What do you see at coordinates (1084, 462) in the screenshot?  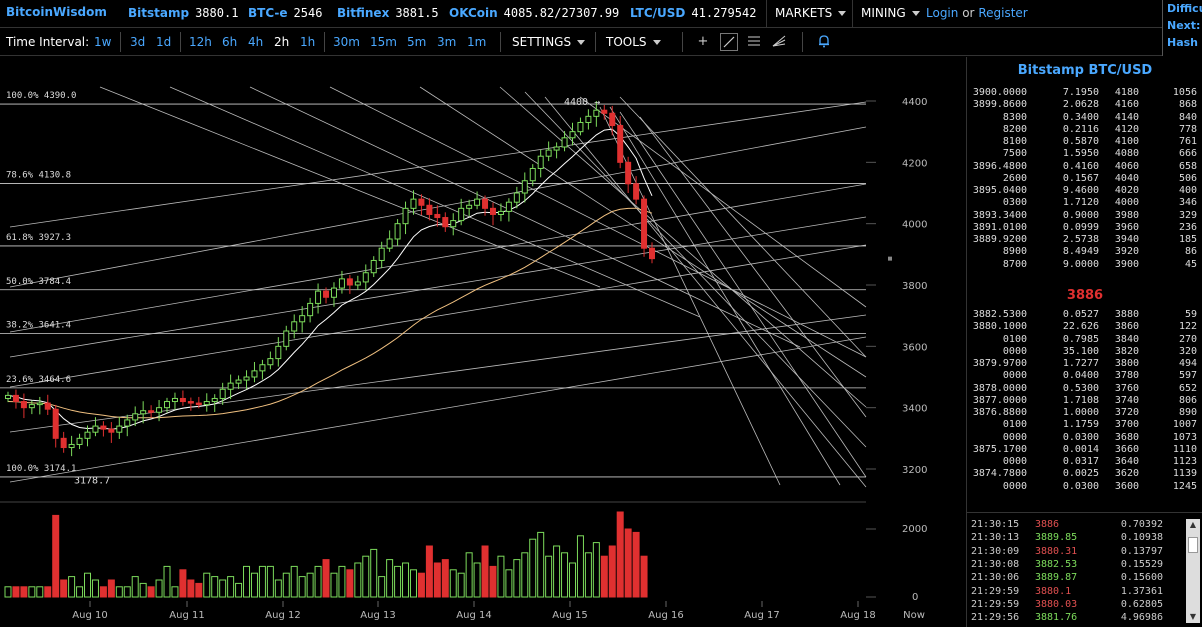 I see `bid-row: 0000 0.0317 3640 1123` at bounding box center [1084, 462].